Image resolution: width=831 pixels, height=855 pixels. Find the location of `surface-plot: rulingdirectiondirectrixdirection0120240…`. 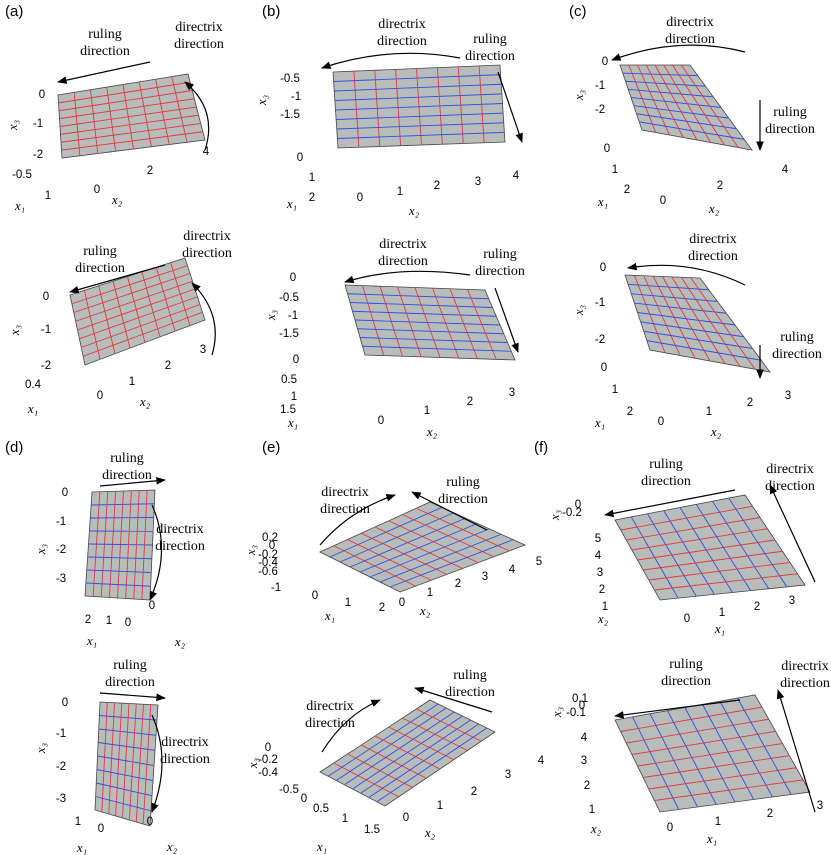

surface-plot: rulingdirectiondirectrixdirection0120240… is located at coordinates (693, 115).